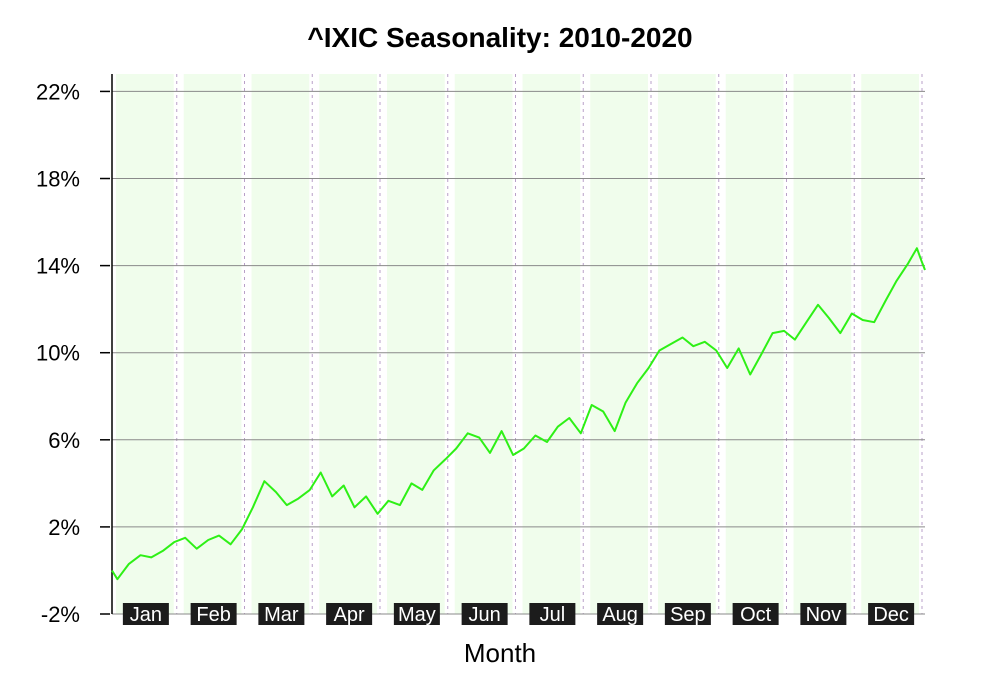 The height and width of the screenshot is (700, 1000). I want to click on month-label: Feb, so click(213, 615).